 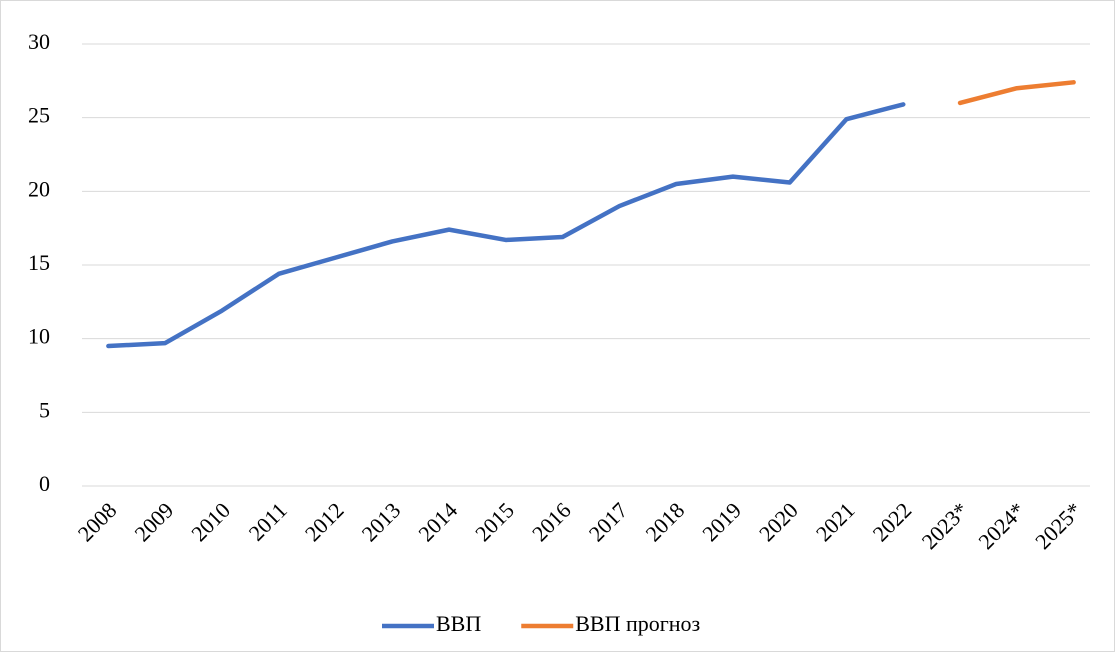 What do you see at coordinates (458, 623) in the screenshot?
I see `legend-label: ВВП` at bounding box center [458, 623].